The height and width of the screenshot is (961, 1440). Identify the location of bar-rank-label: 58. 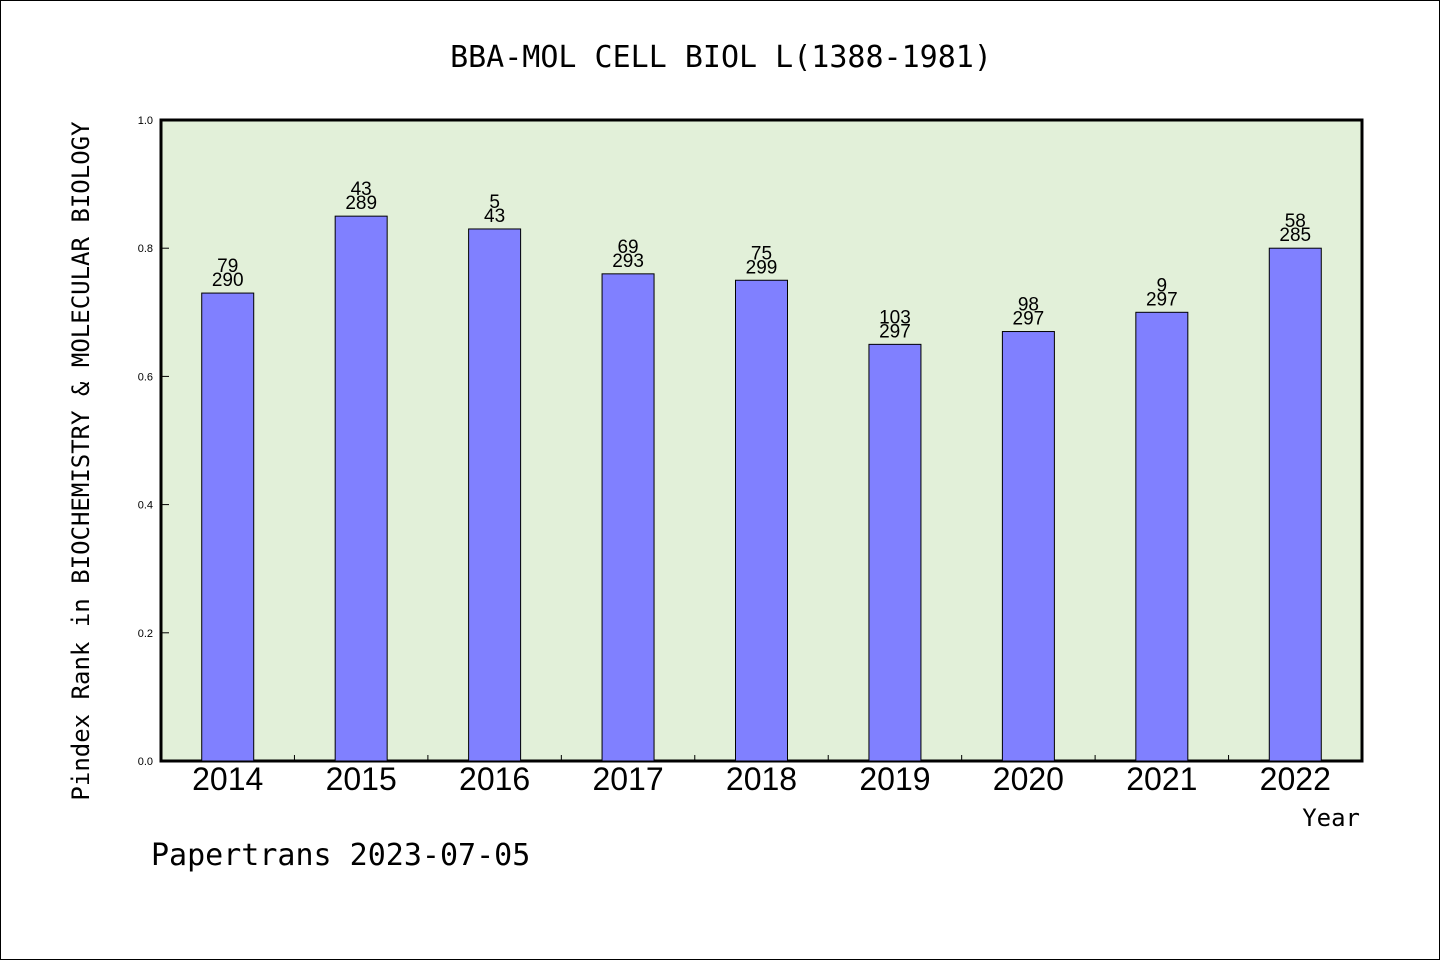
(1295, 221).